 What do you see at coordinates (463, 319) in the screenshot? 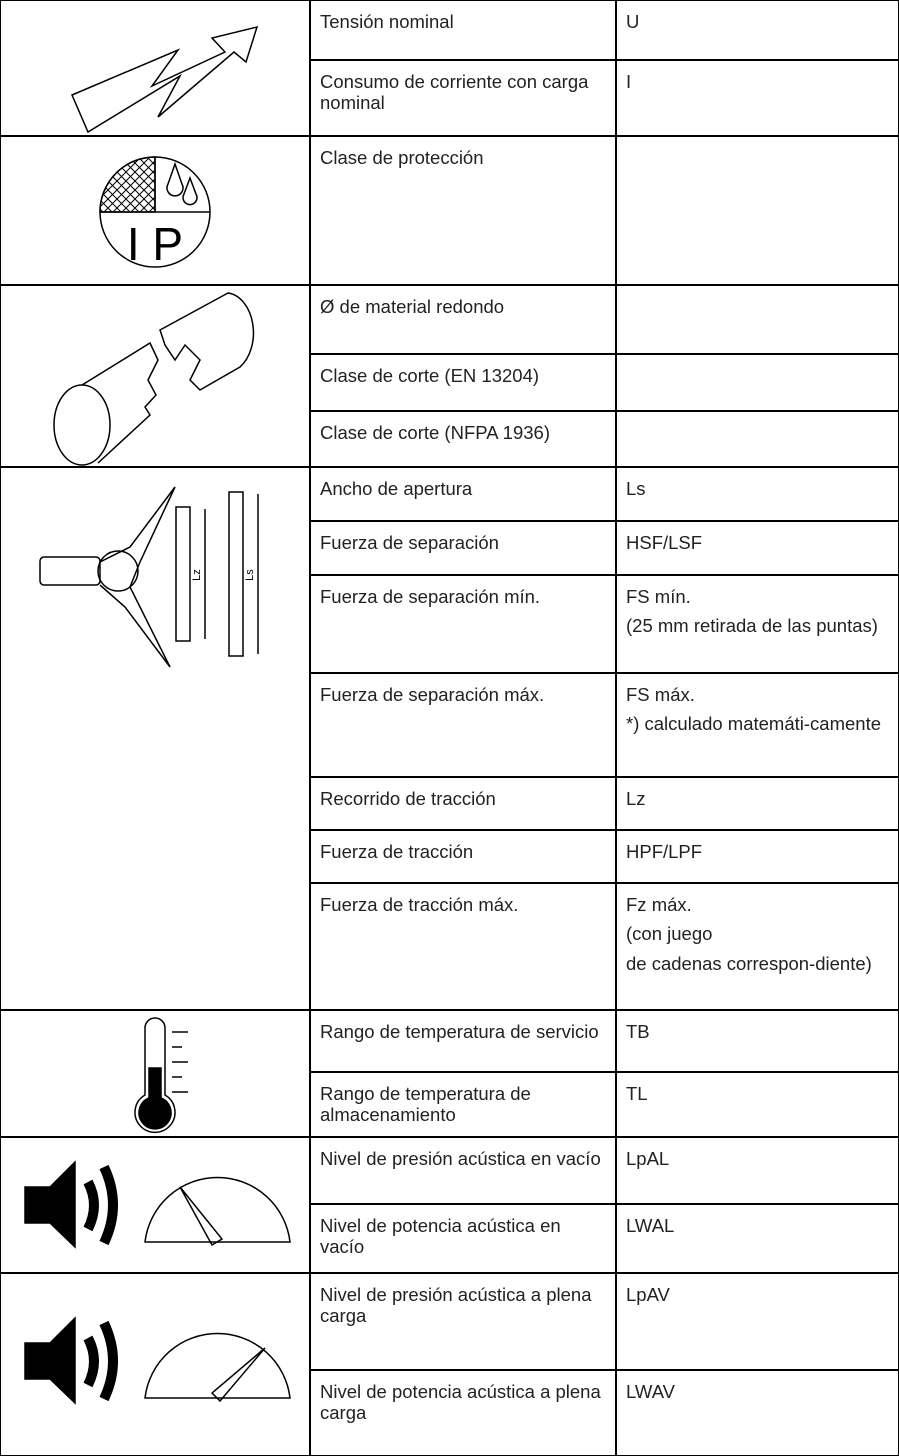
I see `label-cell: Ø de material redondo` at bounding box center [463, 319].